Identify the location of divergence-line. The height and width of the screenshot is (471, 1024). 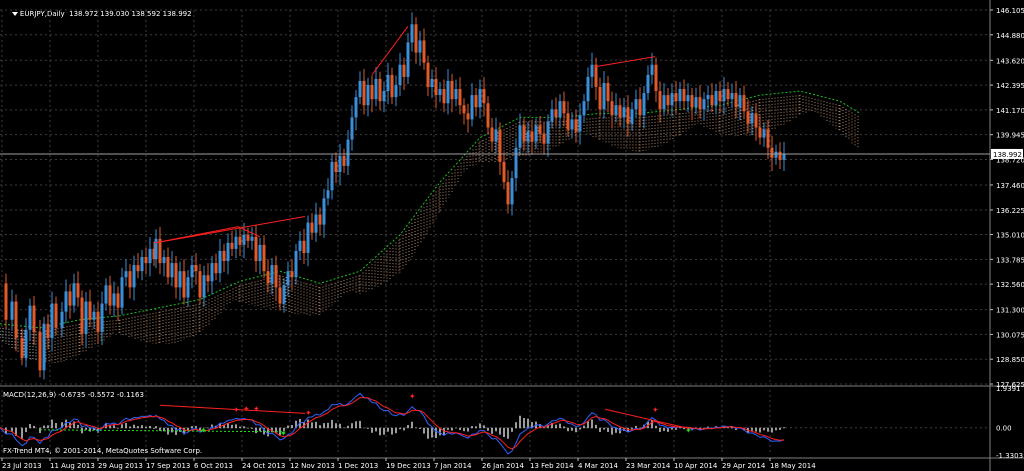
(230, 230).